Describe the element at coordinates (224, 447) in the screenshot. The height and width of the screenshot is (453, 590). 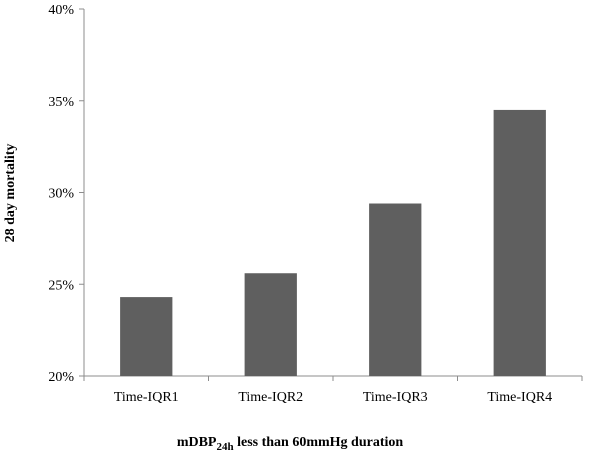
I see `x-axis-title-subscript: 24h` at that location.